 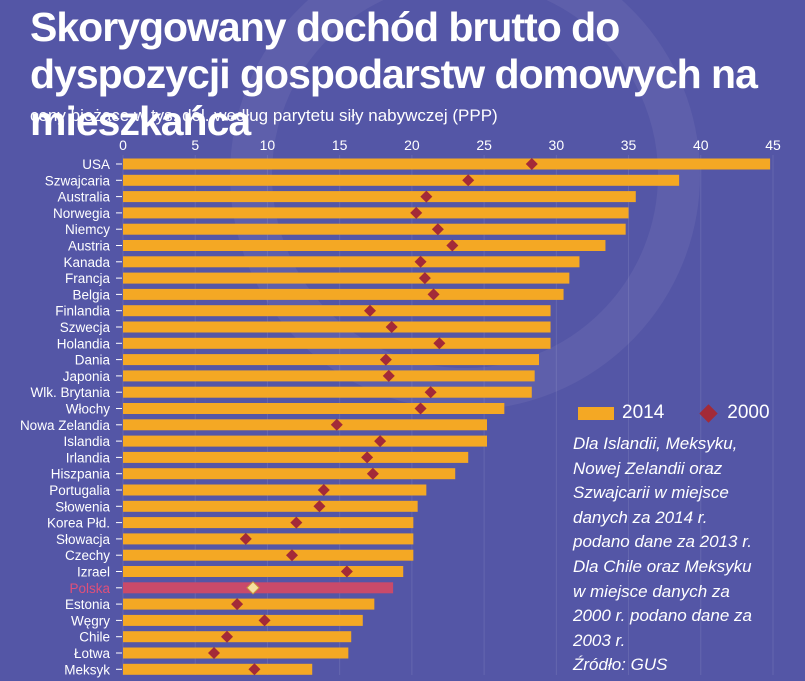 I want to click on x-tick-label: 45, so click(x=773, y=145).